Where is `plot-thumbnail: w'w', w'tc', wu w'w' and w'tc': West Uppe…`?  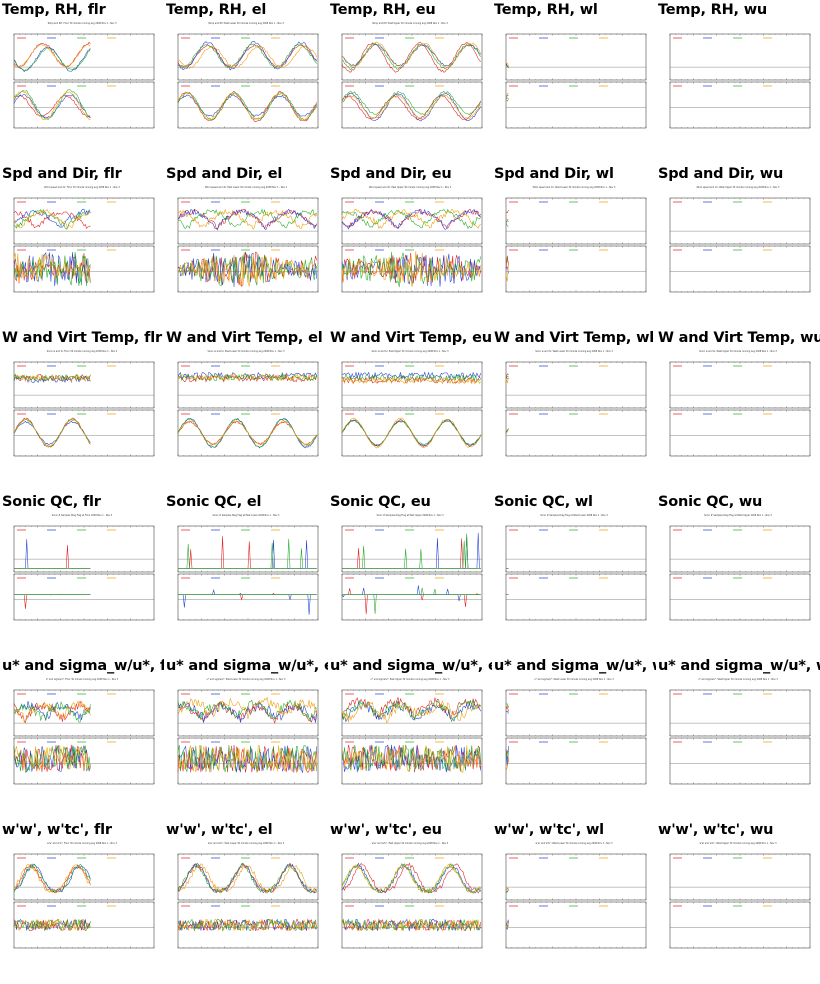 plot-thumbnail: w'w', w'tc', wu w'w' and w'tc': West Uppe… is located at coordinates (739, 902).